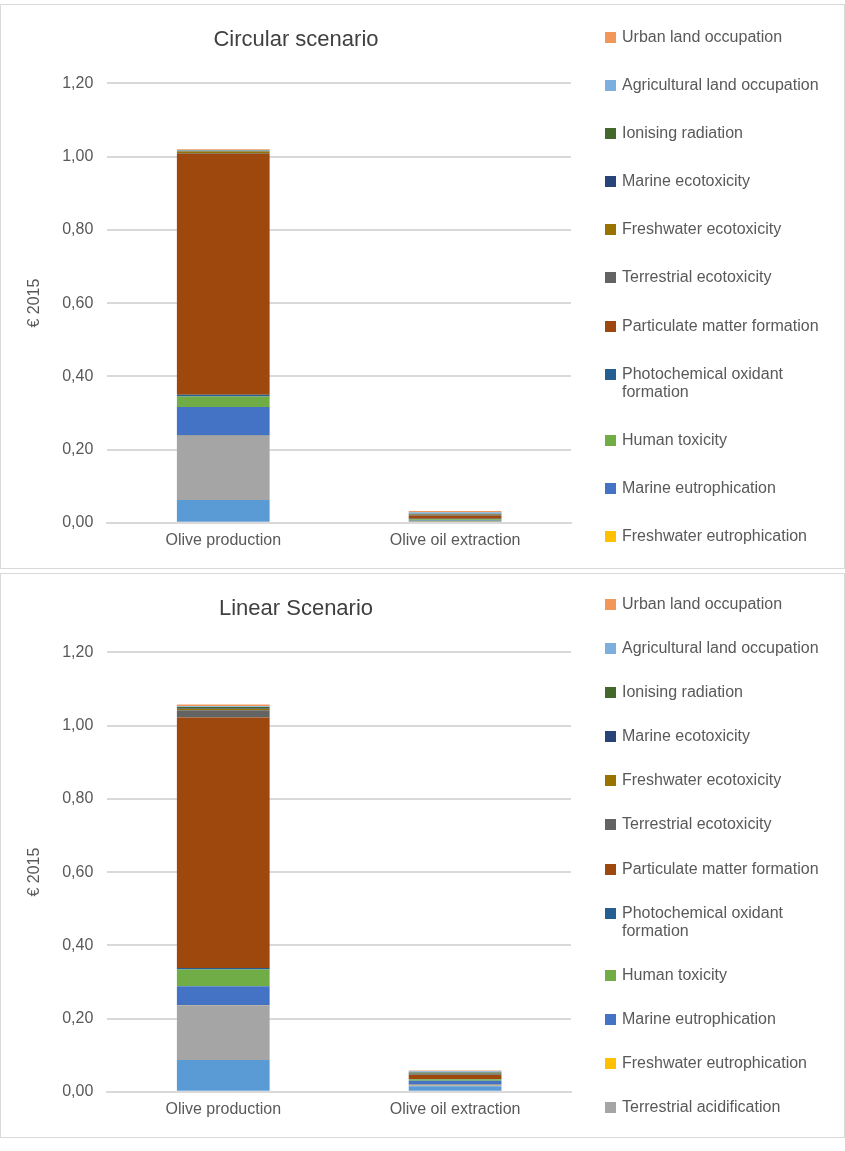  Describe the element at coordinates (701, 1106) in the screenshot. I see `legend-label: Terrestrial acidification` at that location.